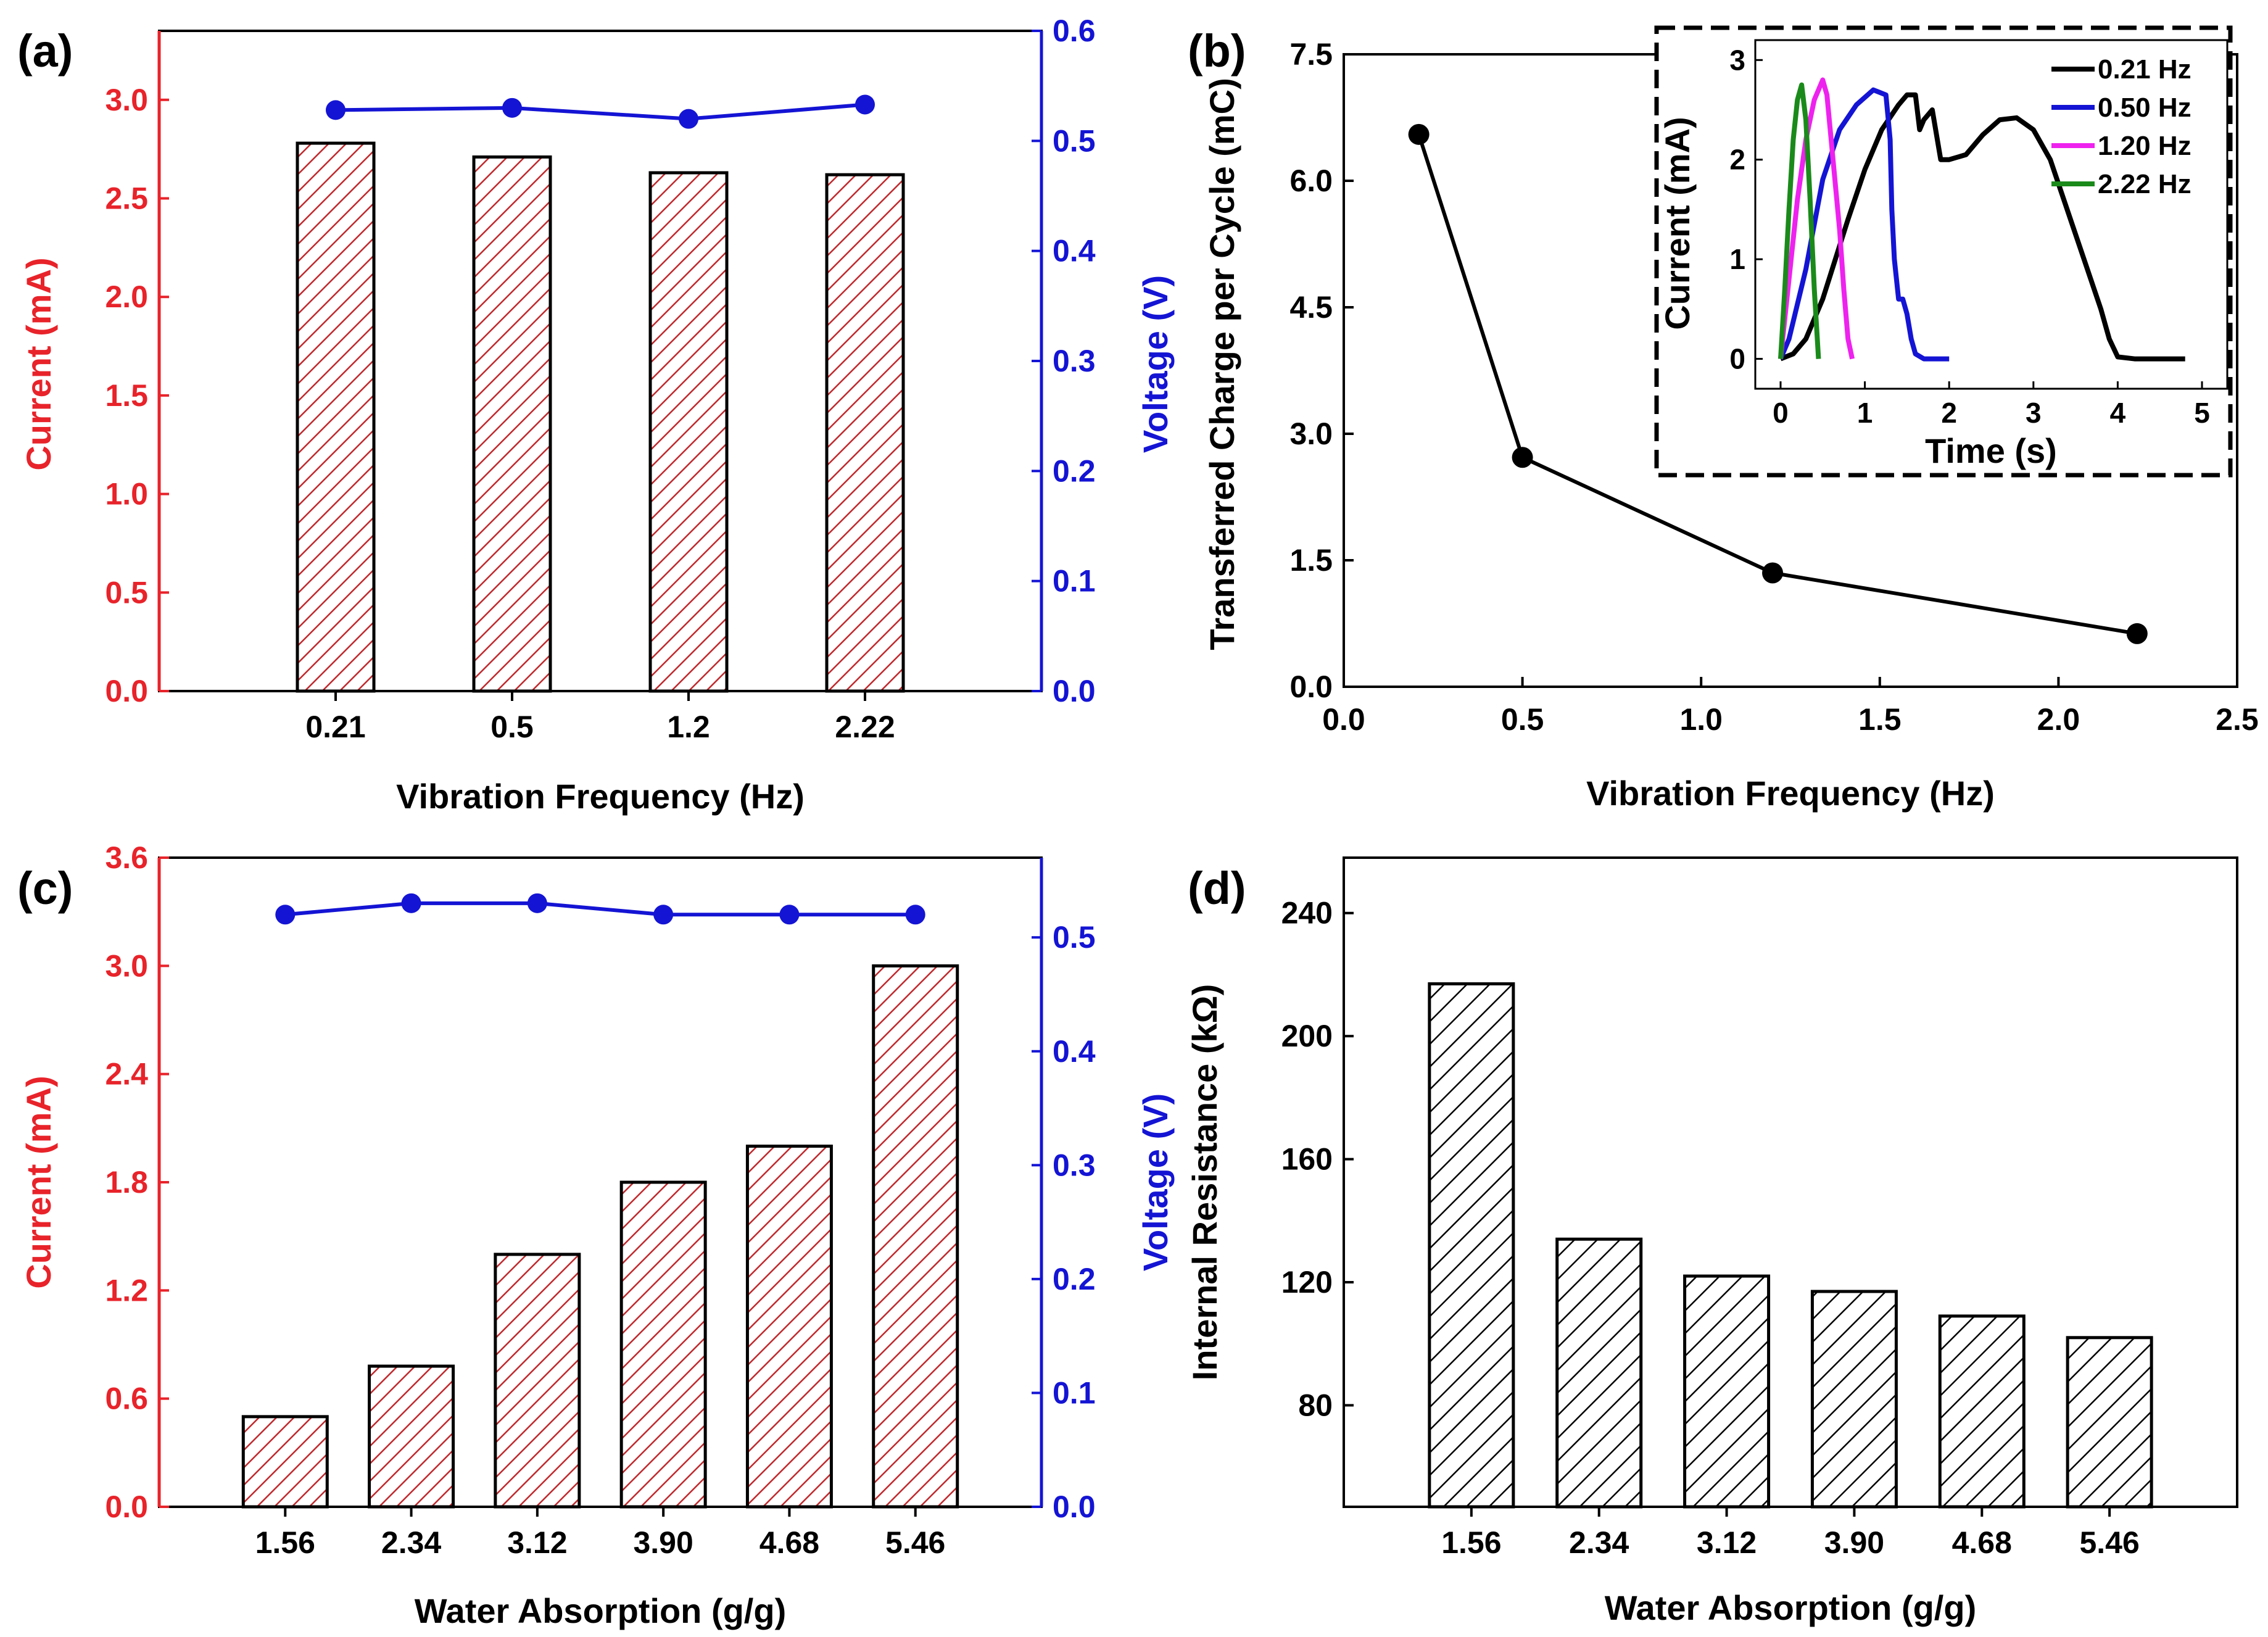  I want to click on y-right-tick-label: 0.4, so click(1074, 1051).